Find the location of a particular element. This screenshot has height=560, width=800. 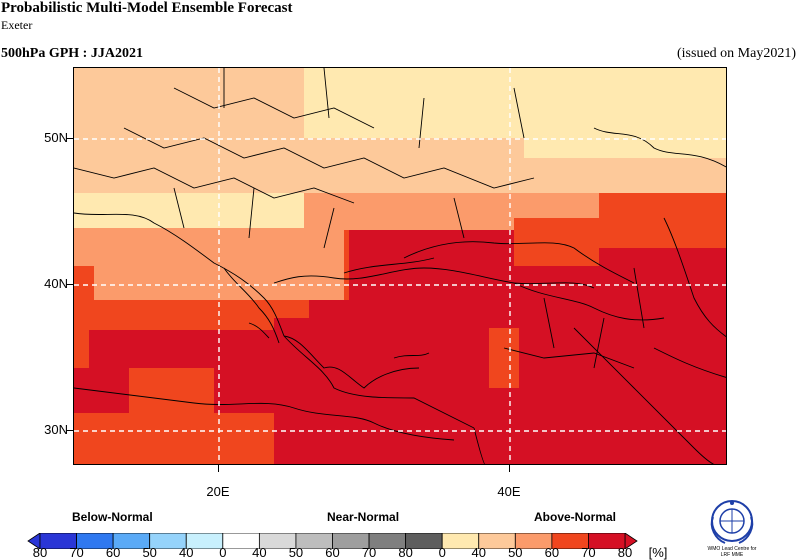

legend-near-normal: Near-Normal is located at coordinates (363, 517).